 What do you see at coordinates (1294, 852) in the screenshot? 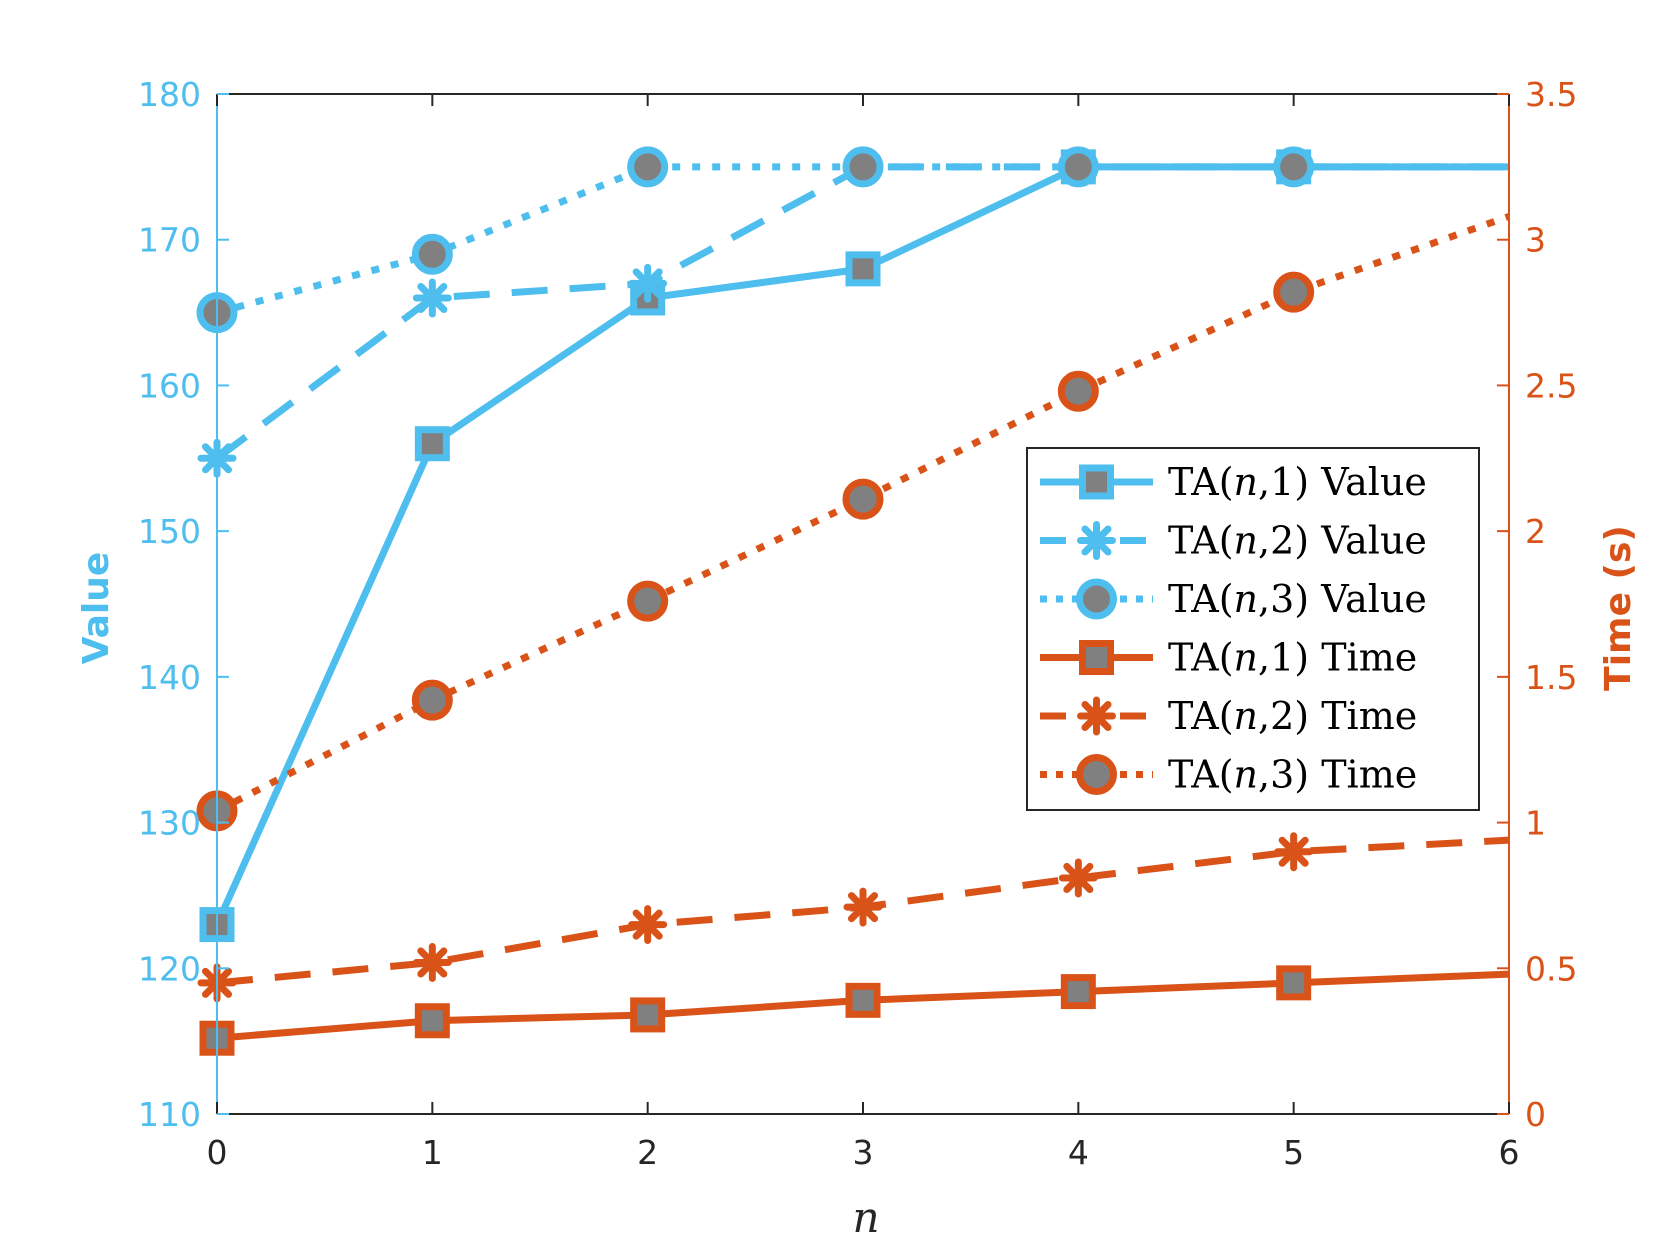
I see `data-point-s5-p5` at bounding box center [1294, 852].